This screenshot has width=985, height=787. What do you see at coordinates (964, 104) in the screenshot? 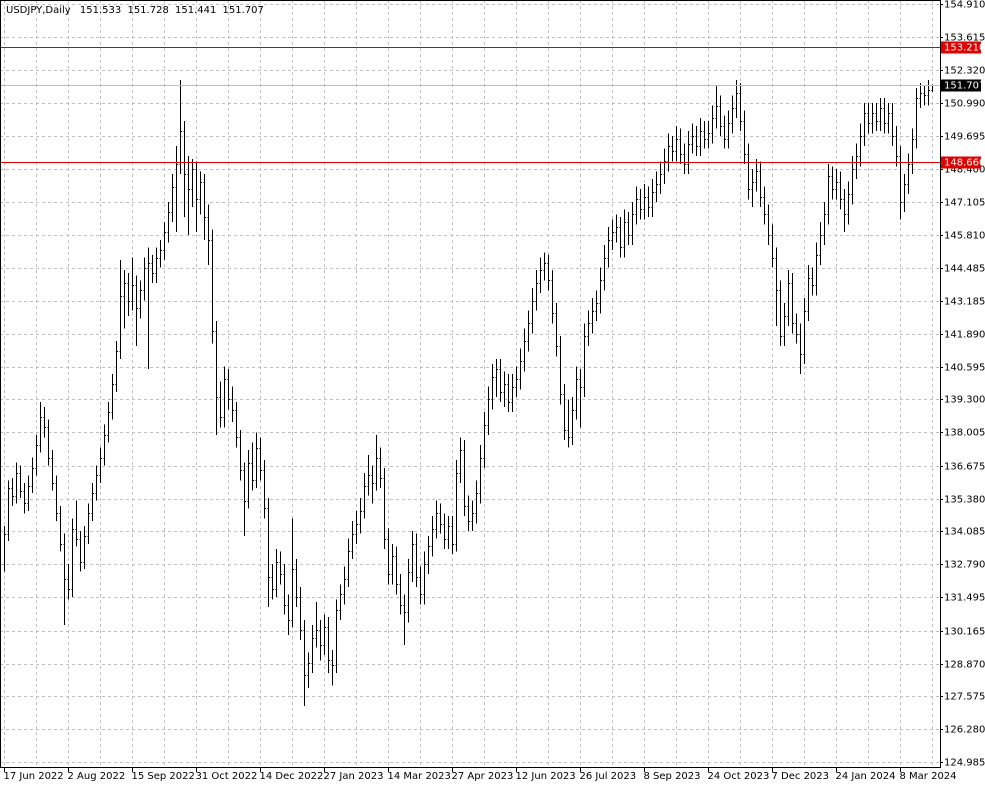
I see `y-tick-label: 150.990` at bounding box center [964, 104].